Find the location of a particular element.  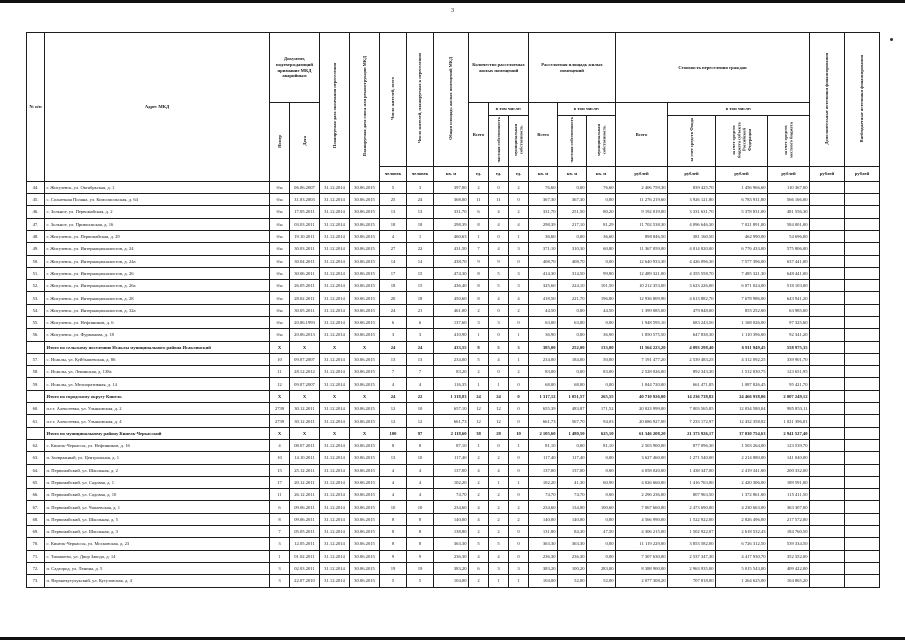

cost-total-cell: 12 489 321,00 is located at coordinates (642, 273).